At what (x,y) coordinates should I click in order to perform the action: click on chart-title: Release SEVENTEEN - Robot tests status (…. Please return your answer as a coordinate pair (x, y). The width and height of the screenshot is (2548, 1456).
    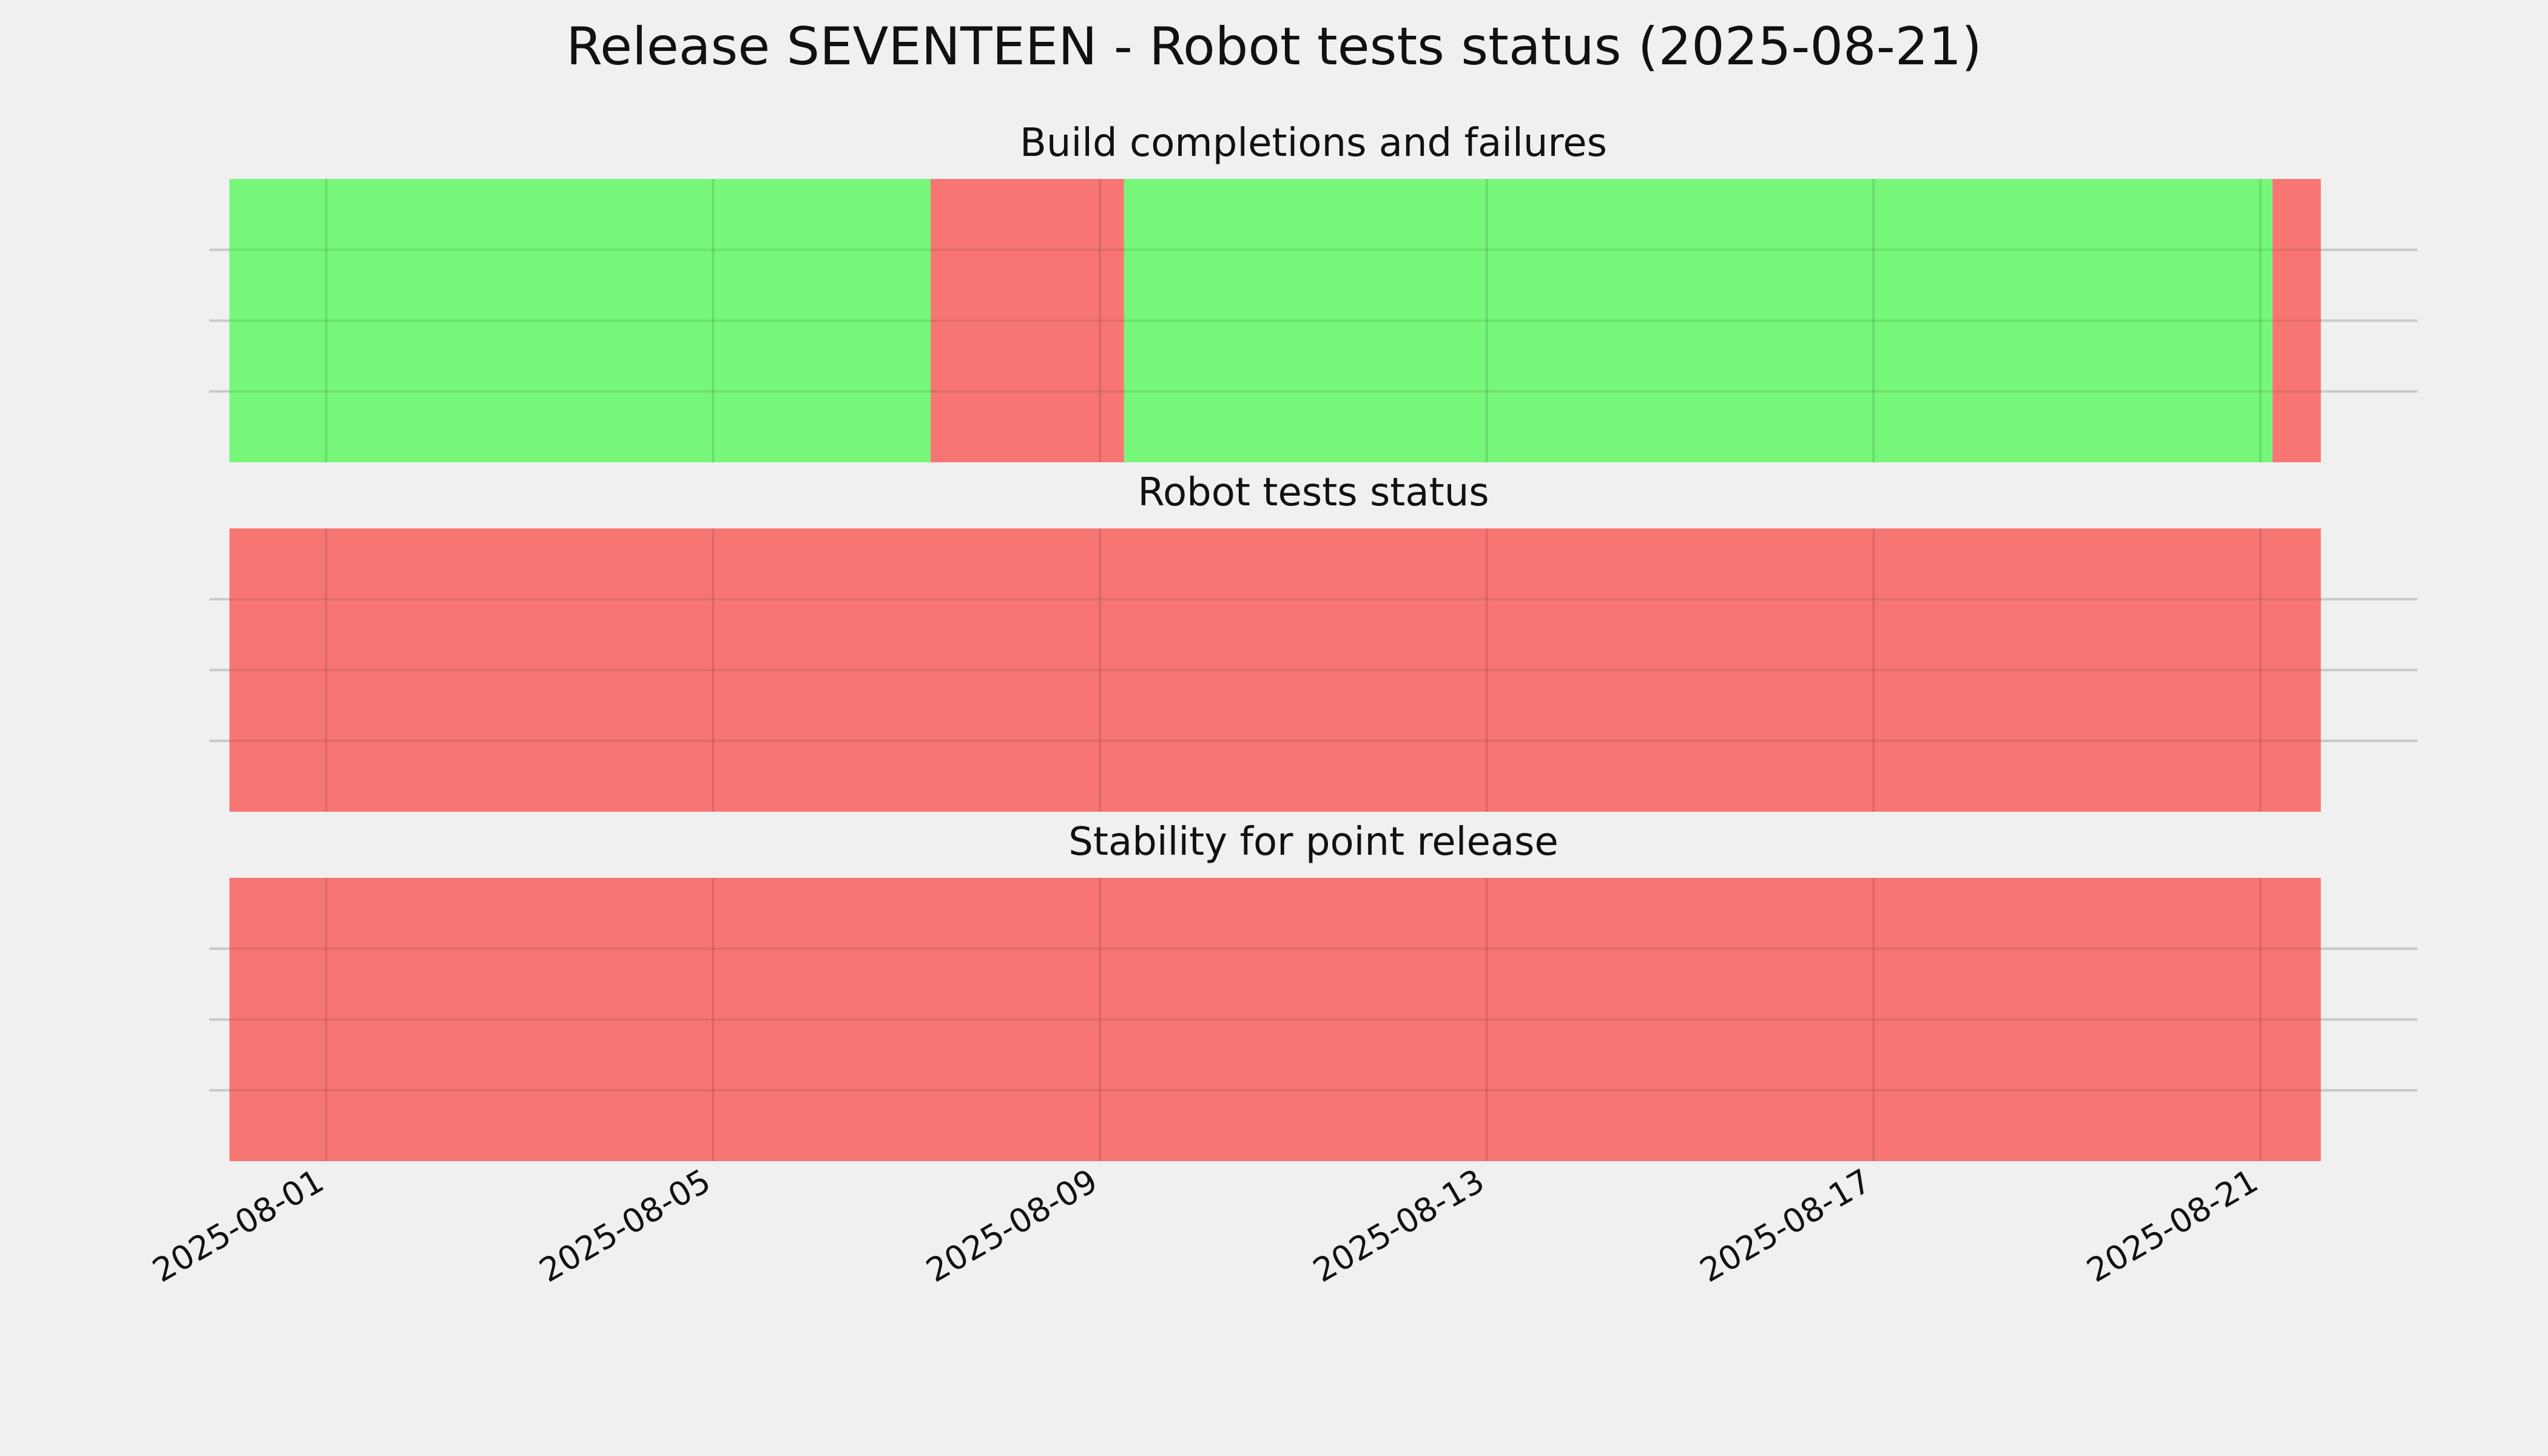
    Looking at the image, I should click on (1274, 46).